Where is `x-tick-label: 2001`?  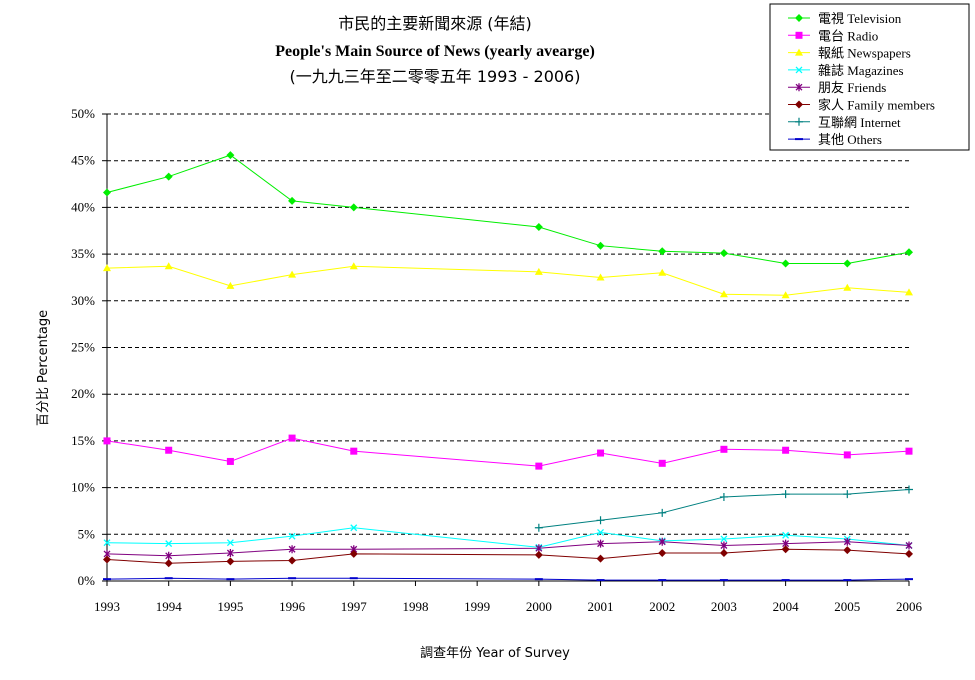 x-tick-label: 2001 is located at coordinates (601, 606).